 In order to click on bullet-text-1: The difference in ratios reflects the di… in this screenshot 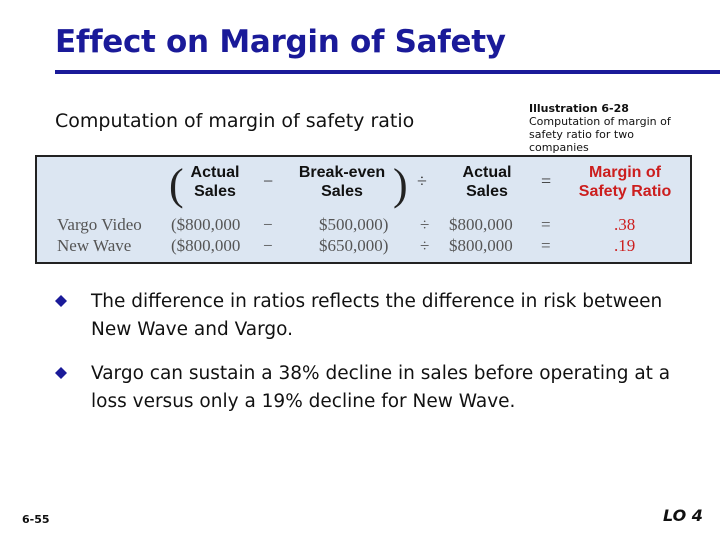, I will do `click(377, 315)`.